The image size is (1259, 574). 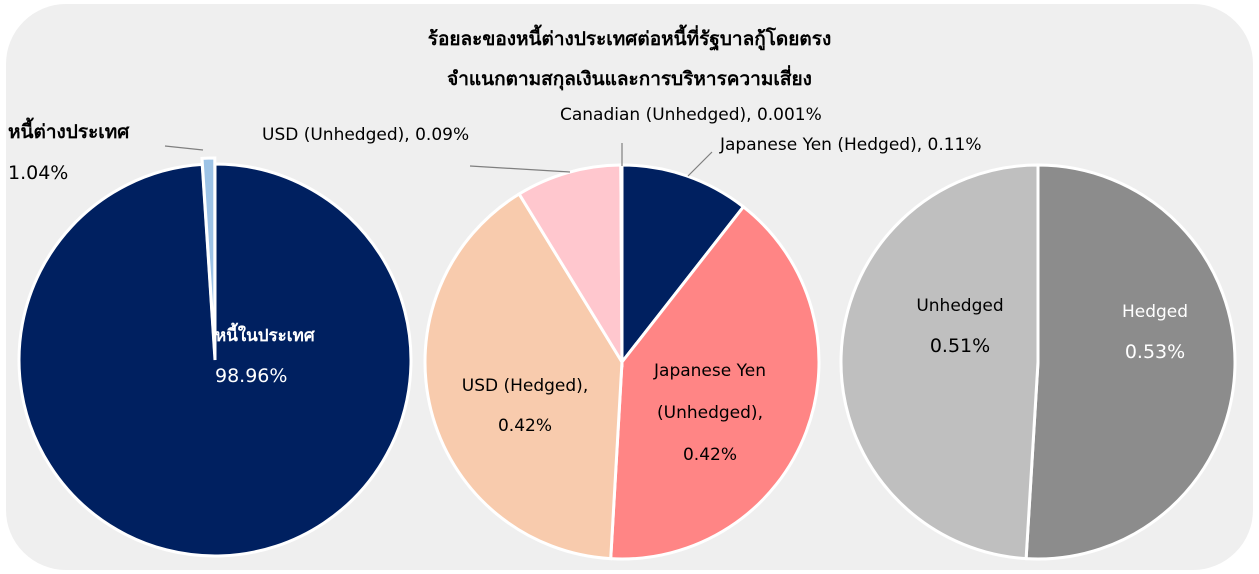 I want to click on data-label: USD (Unhedged), 0.09%, so click(x=366, y=135).